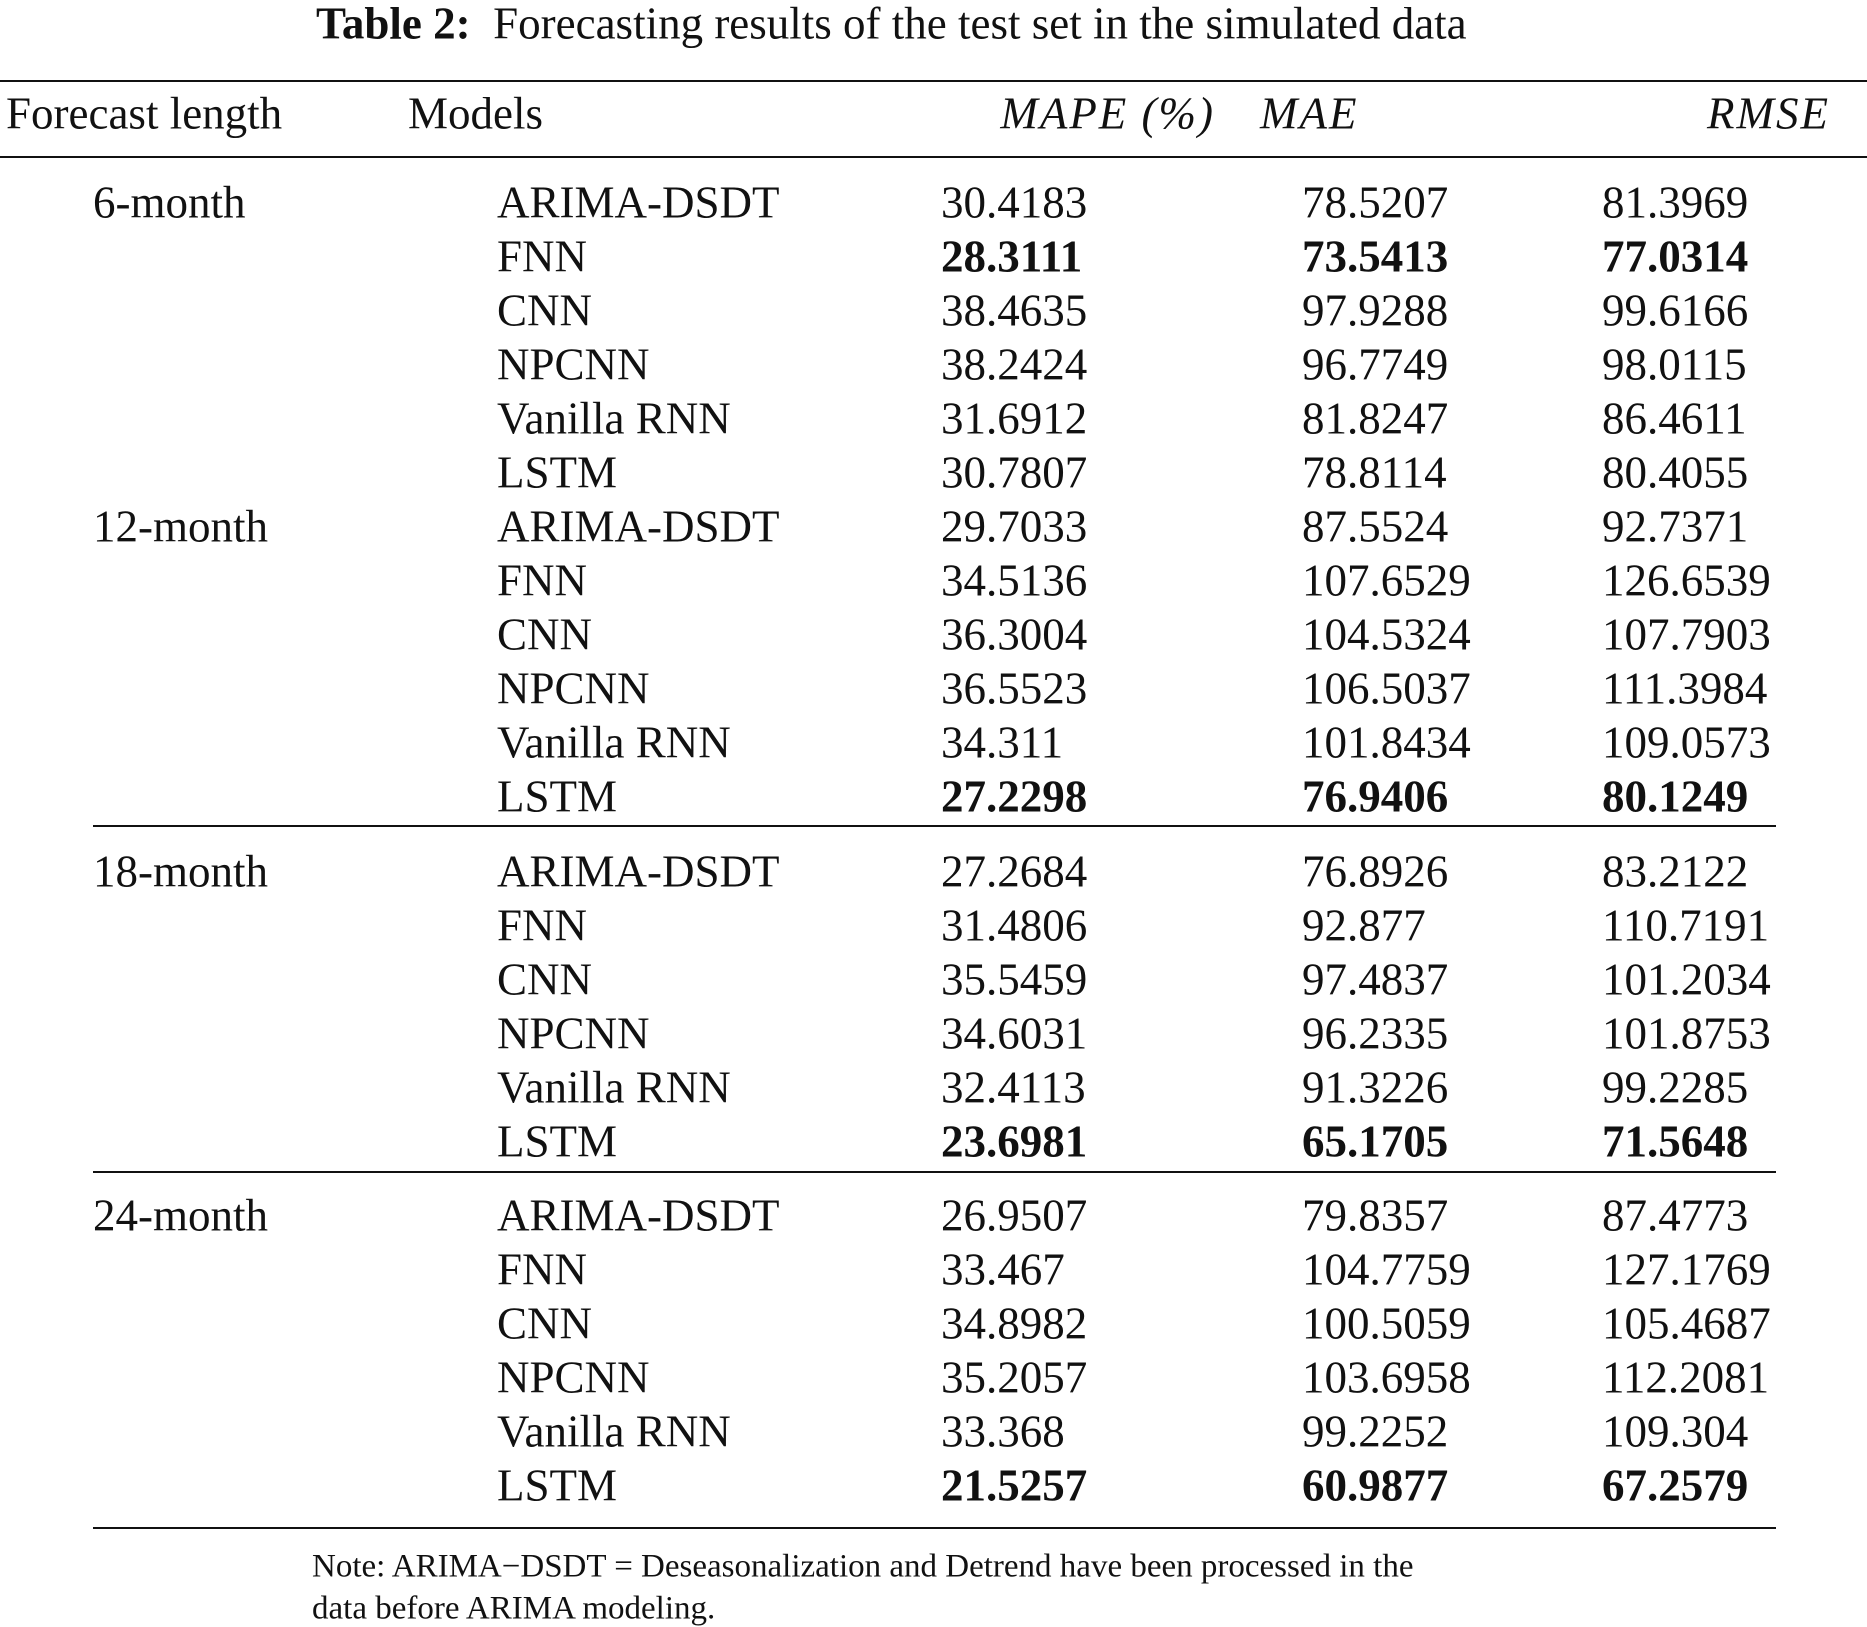 This screenshot has height=1627, width=1867. What do you see at coordinates (1375, 1087) in the screenshot?
I see `value-cell: 91.3226` at bounding box center [1375, 1087].